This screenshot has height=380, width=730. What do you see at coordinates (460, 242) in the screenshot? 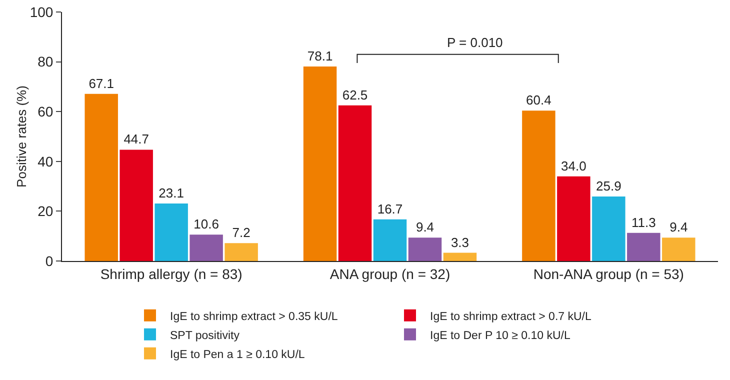
I see `data-label: 3.3` at bounding box center [460, 242].